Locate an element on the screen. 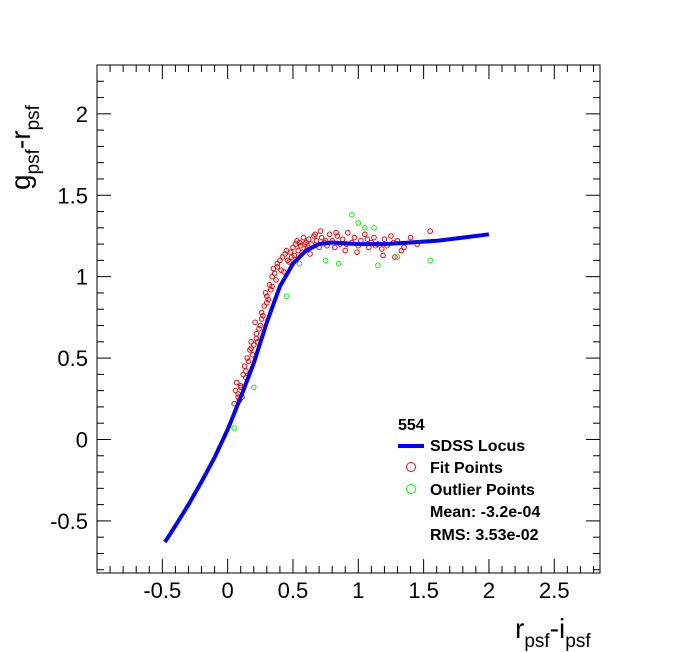  legend-title: 554 is located at coordinates (411, 425).